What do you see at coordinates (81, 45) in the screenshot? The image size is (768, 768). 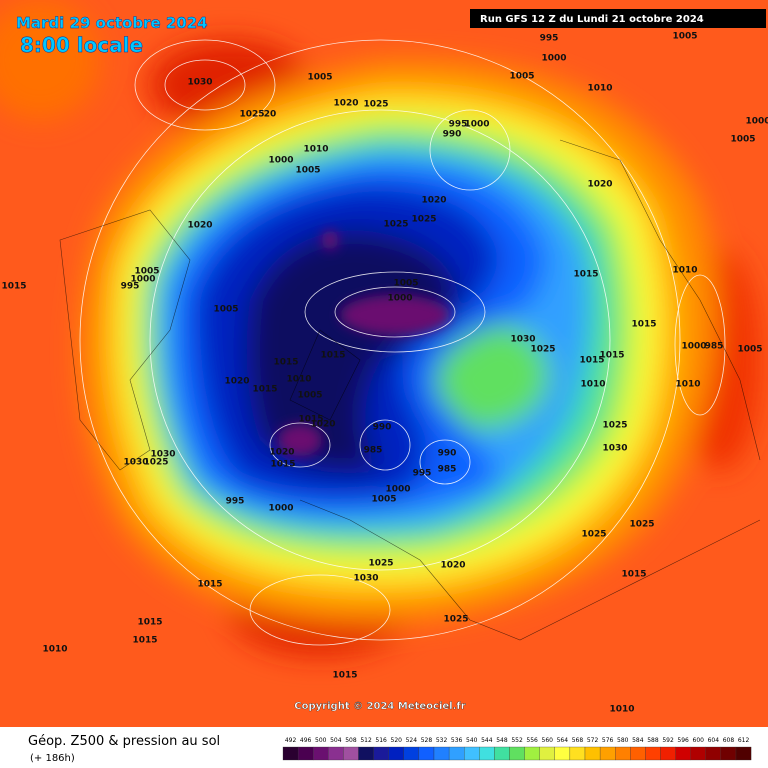 I see `forecast-time: 8:00 locale` at bounding box center [81, 45].